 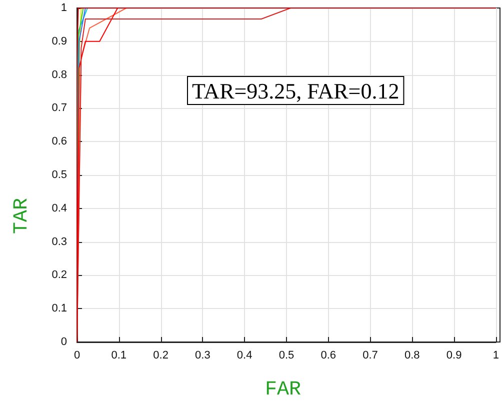 What do you see at coordinates (22, 216) in the screenshot?
I see `y-axis-title: TAR` at bounding box center [22, 216].